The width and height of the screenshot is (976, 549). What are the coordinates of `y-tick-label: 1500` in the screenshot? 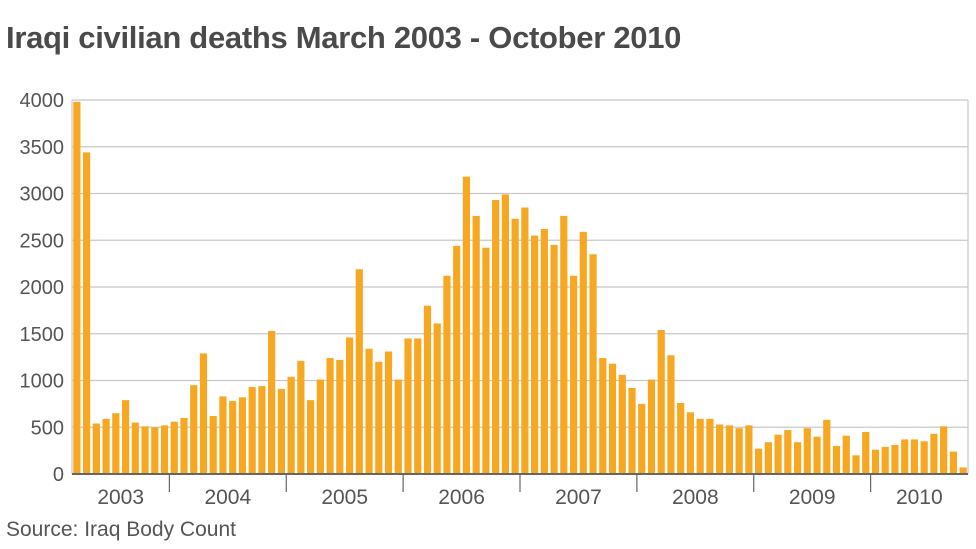 It's located at (42, 335).